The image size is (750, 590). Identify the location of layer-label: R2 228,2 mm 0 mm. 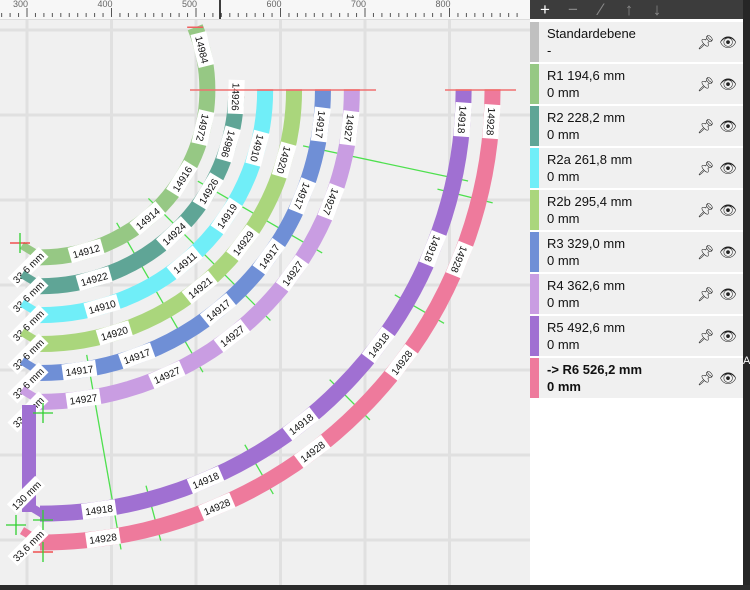
(617, 126).